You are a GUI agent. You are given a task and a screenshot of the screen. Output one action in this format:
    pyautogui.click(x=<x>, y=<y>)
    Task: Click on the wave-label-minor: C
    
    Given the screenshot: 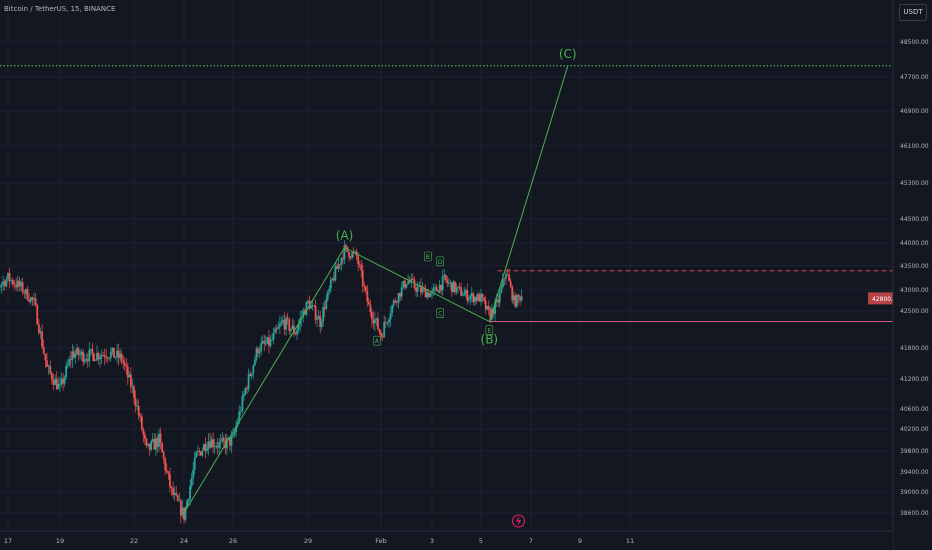 What is the action you would take?
    pyautogui.click(x=440, y=314)
    